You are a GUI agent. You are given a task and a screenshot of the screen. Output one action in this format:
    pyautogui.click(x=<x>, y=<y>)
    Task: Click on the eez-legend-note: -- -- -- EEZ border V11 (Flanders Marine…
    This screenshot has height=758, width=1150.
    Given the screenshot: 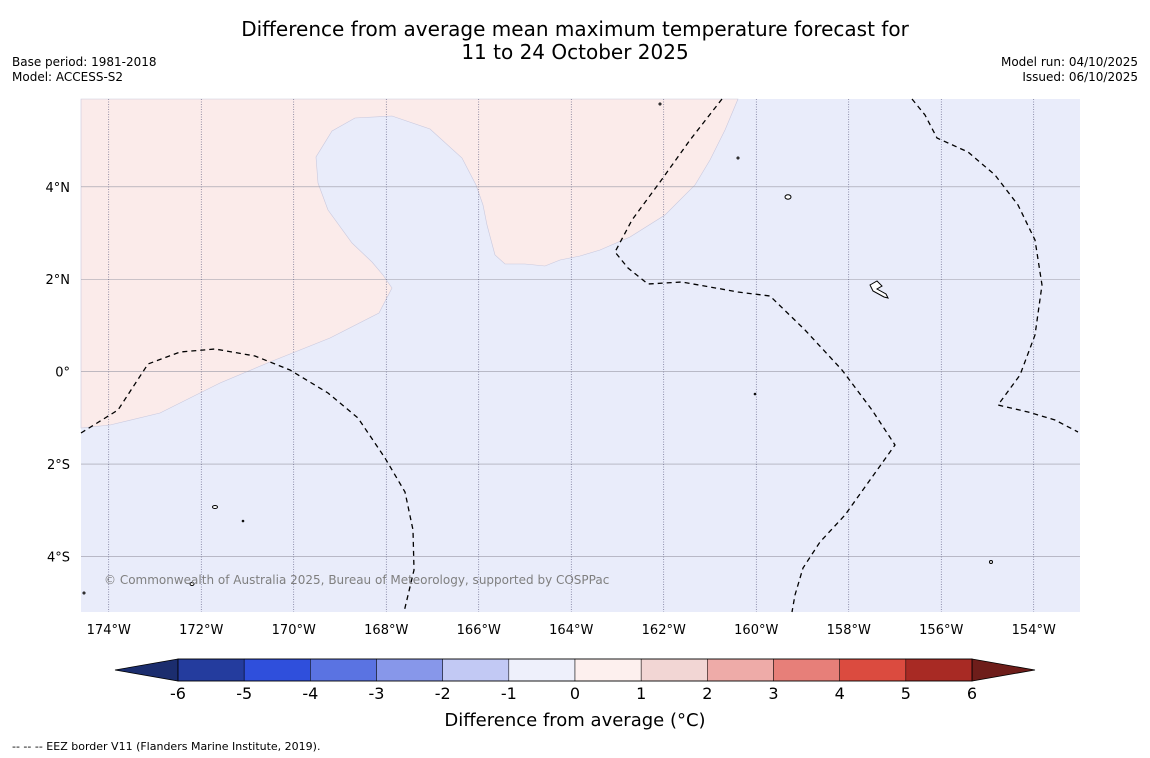 What is the action you would take?
    pyautogui.click(x=166, y=746)
    